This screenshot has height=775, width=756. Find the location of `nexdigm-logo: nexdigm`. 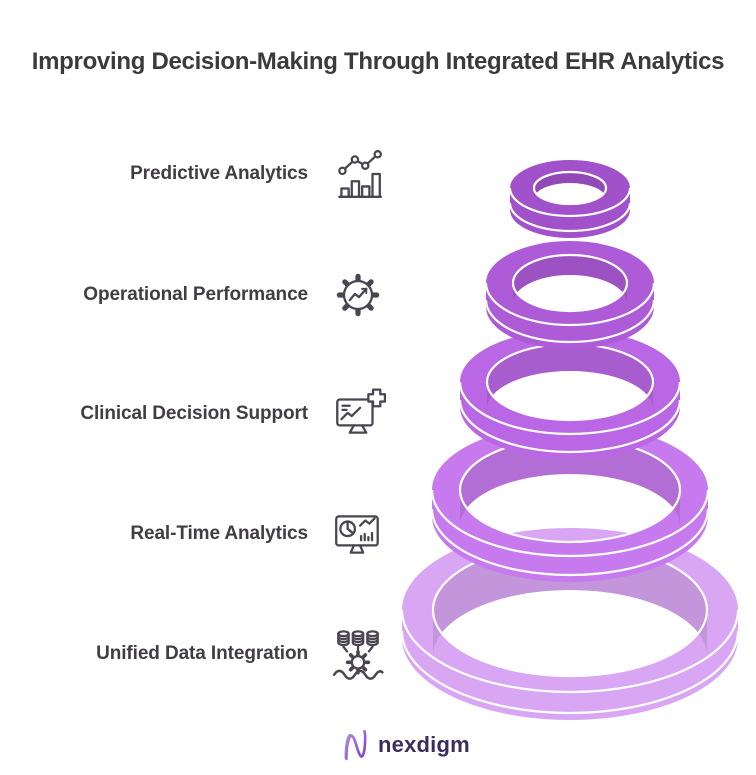

nexdigm-logo: nexdigm is located at coordinates (406, 745).